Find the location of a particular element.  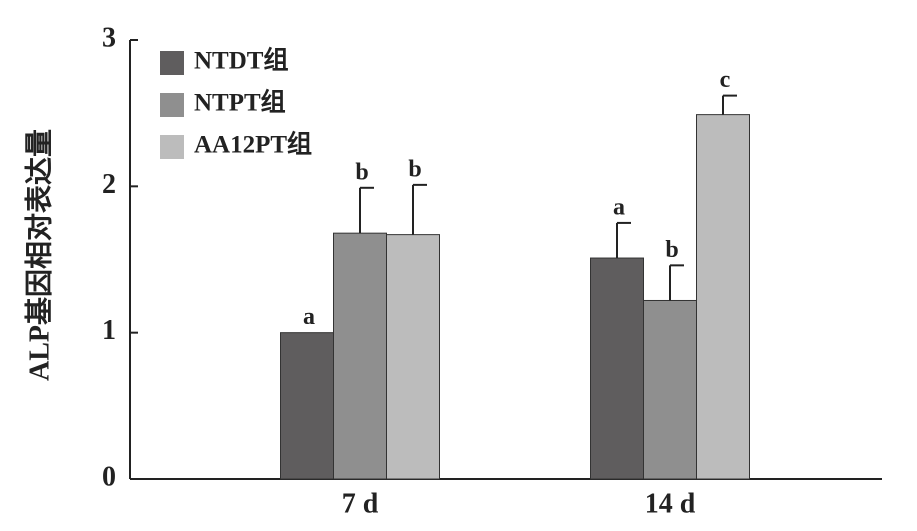

x-tick-label: 7 d is located at coordinates (360, 503).